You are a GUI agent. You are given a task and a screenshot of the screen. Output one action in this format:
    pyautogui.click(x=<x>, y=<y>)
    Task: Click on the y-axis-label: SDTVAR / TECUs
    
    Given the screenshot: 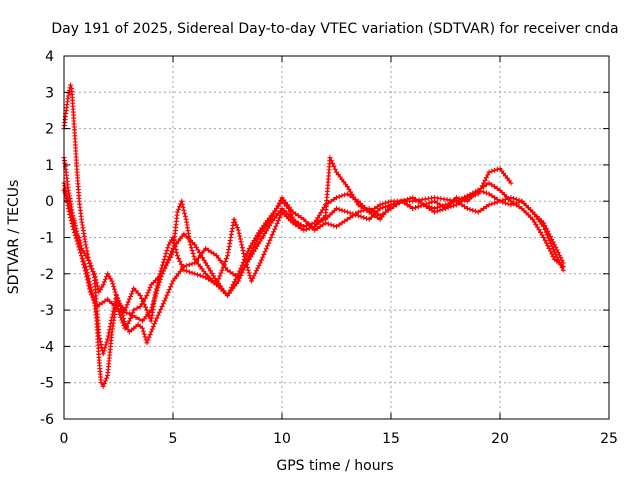 What is the action you would take?
    pyautogui.click(x=14, y=237)
    